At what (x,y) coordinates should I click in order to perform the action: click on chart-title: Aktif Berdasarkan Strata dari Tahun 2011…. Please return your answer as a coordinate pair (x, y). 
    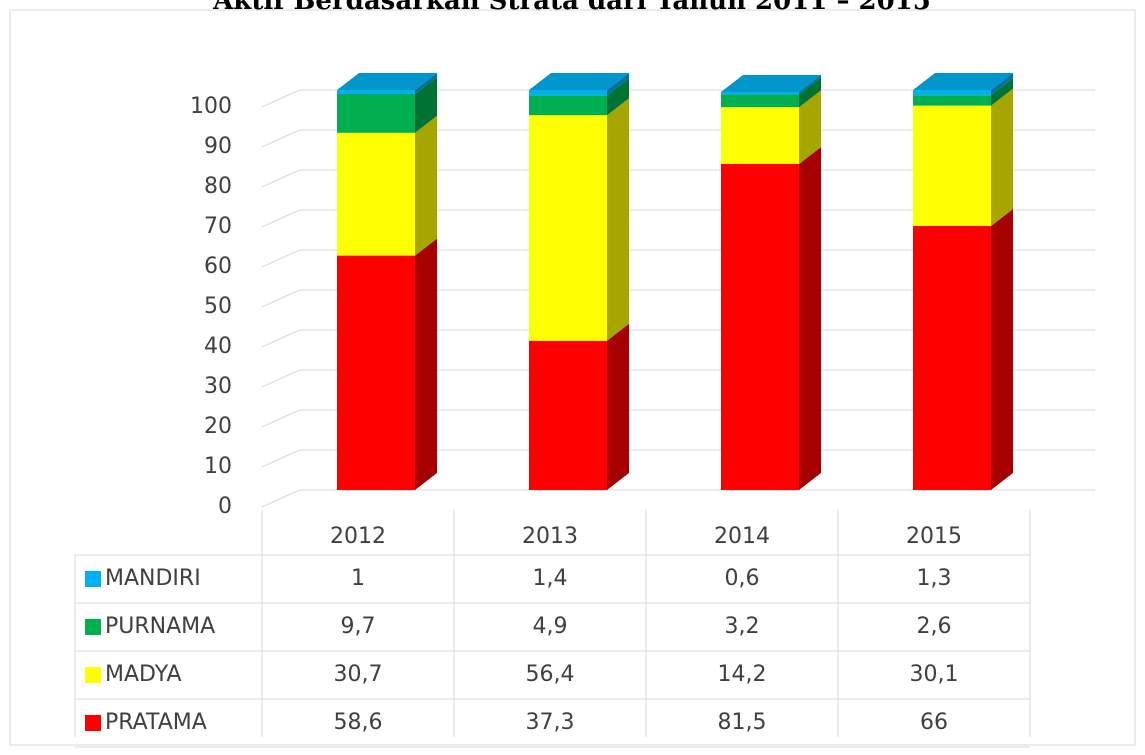
    Looking at the image, I should click on (571, 8).